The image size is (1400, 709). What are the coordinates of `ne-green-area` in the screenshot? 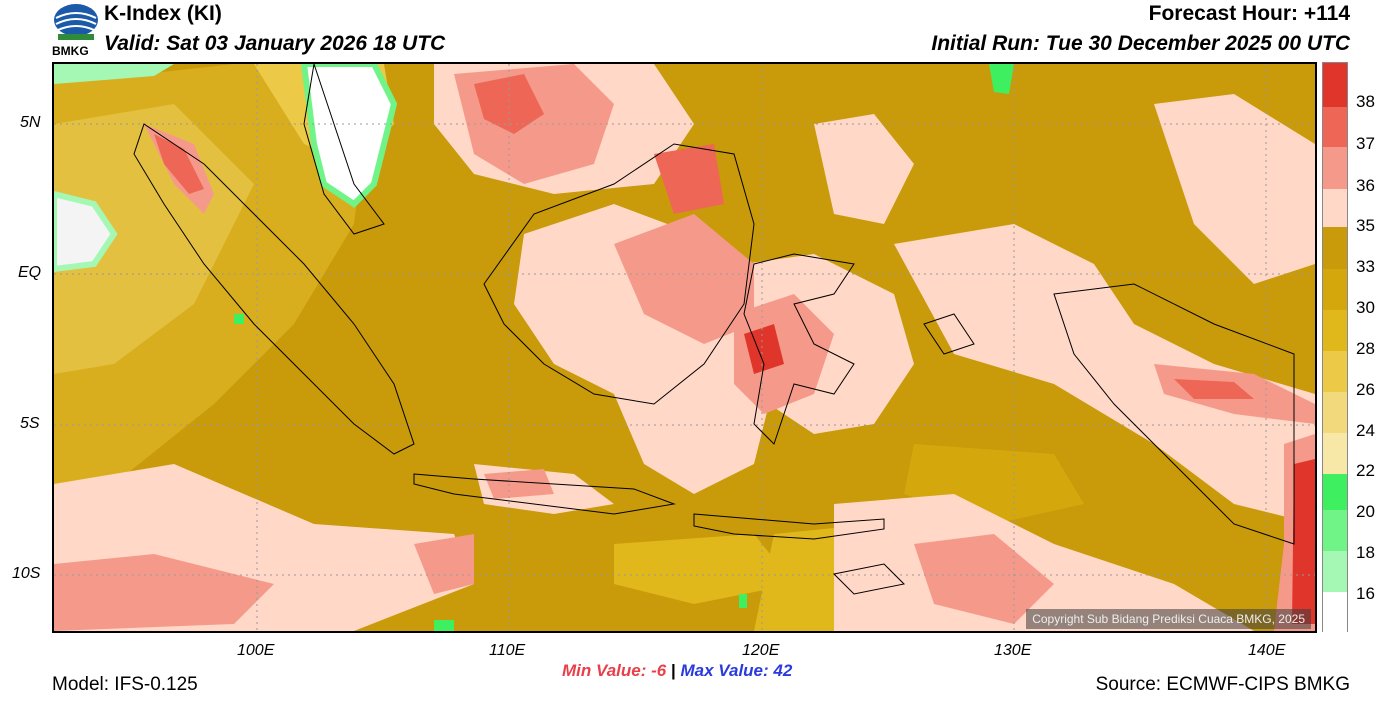 It's located at (1001, 79).